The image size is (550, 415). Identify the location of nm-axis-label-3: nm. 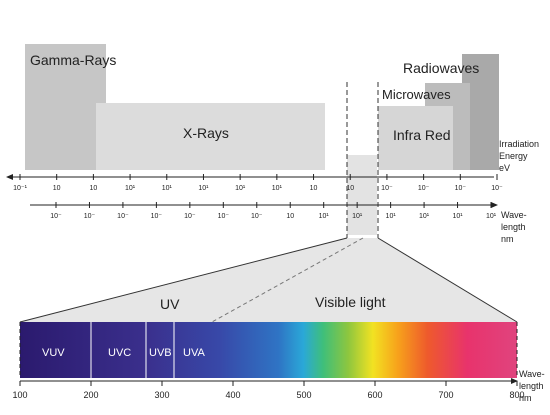
(525, 398).